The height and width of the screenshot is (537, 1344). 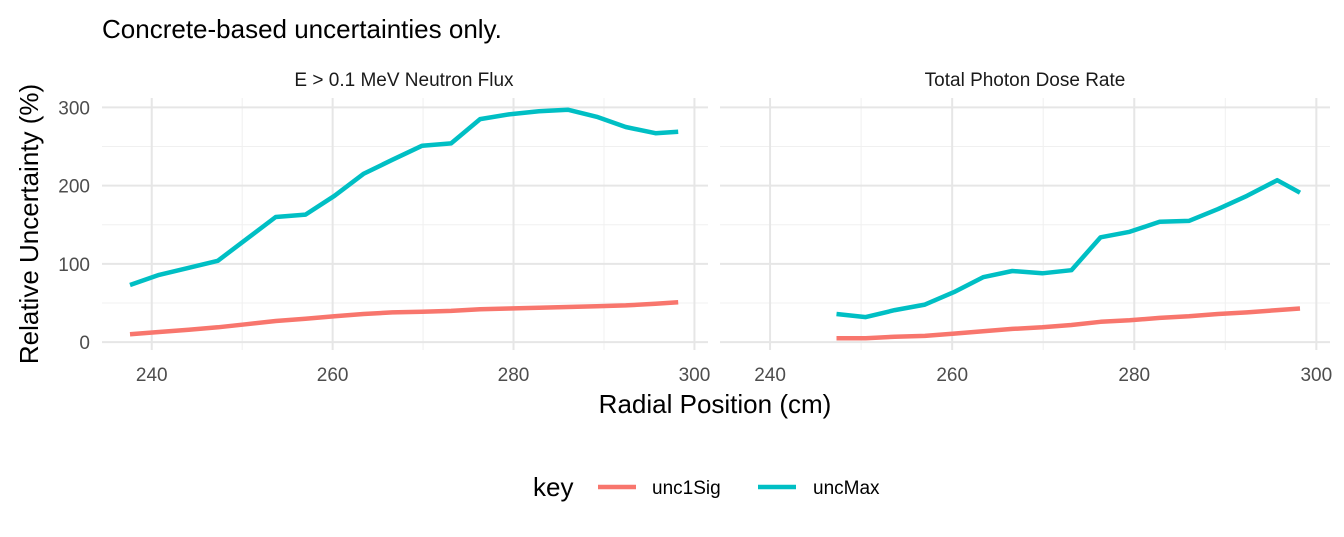 What do you see at coordinates (846, 488) in the screenshot?
I see `legend-label-uncmax: uncMax` at bounding box center [846, 488].